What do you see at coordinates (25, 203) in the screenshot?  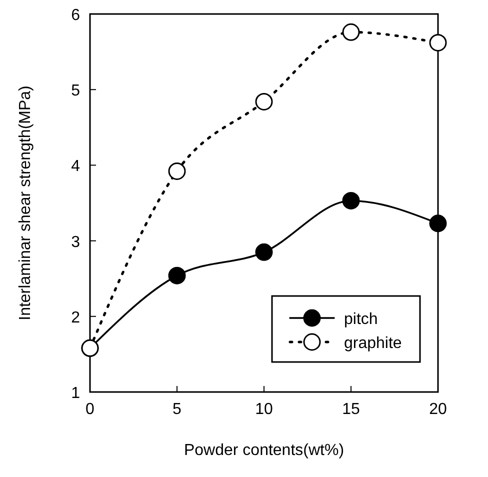 I see `y-axis-title: Interlaminar shear strength(MPa)` at bounding box center [25, 203].